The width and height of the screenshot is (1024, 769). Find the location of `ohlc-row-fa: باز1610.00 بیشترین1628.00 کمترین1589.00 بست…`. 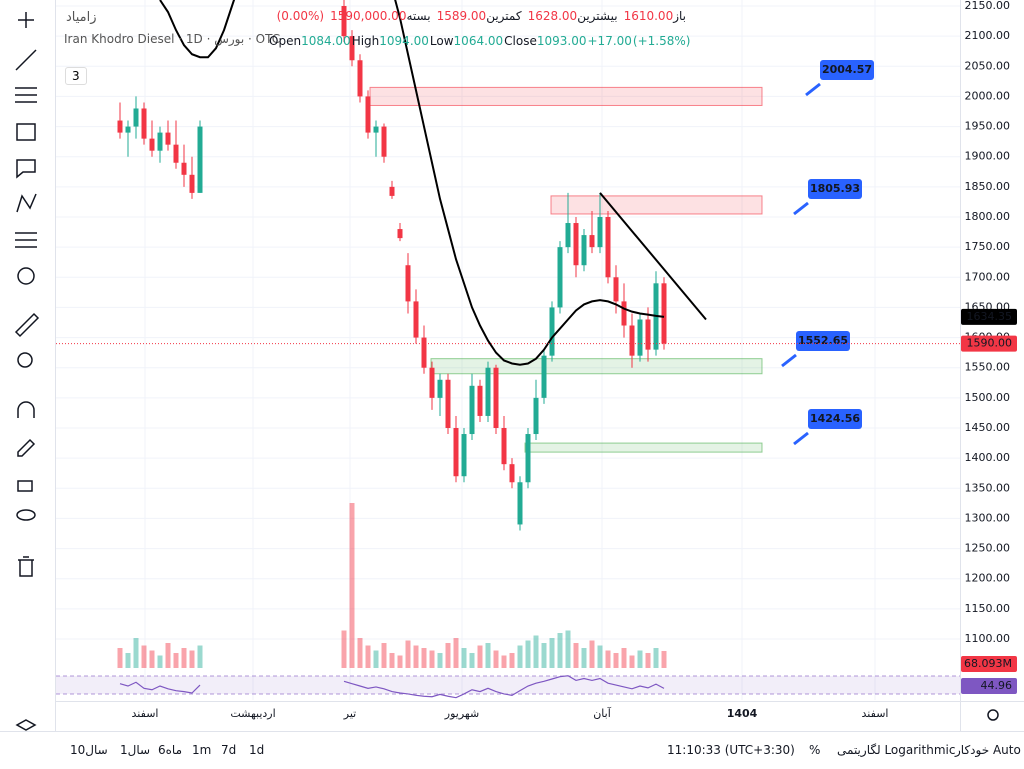

ohlc-row-fa: باز1610.00 بیشترین1628.00 کمترین1589.00 بست… is located at coordinates (476, 16).